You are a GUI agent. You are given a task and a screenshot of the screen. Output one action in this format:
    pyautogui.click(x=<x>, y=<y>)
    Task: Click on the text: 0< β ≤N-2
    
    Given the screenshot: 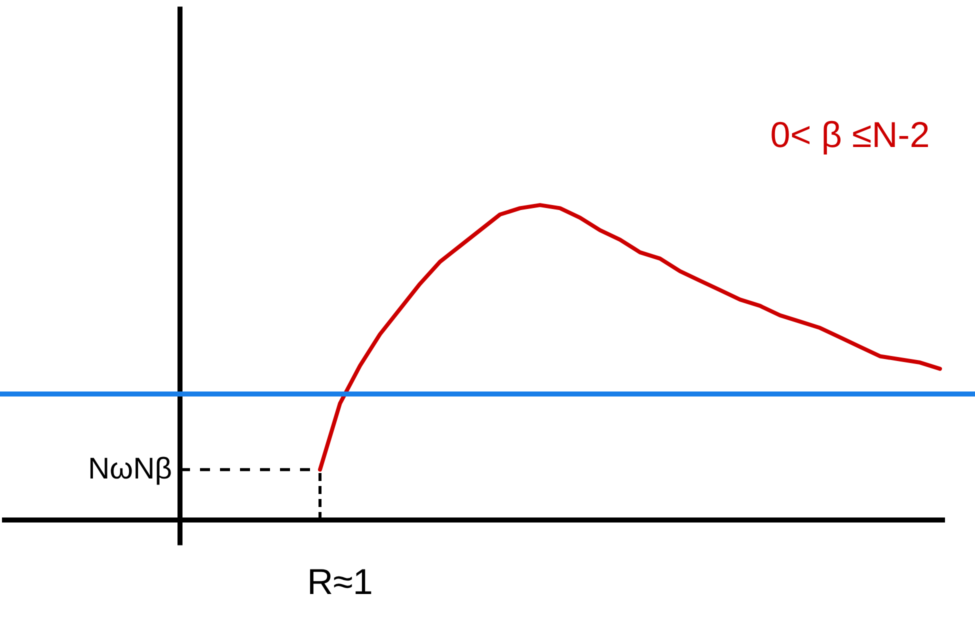 What is the action you would take?
    pyautogui.click(x=850, y=134)
    